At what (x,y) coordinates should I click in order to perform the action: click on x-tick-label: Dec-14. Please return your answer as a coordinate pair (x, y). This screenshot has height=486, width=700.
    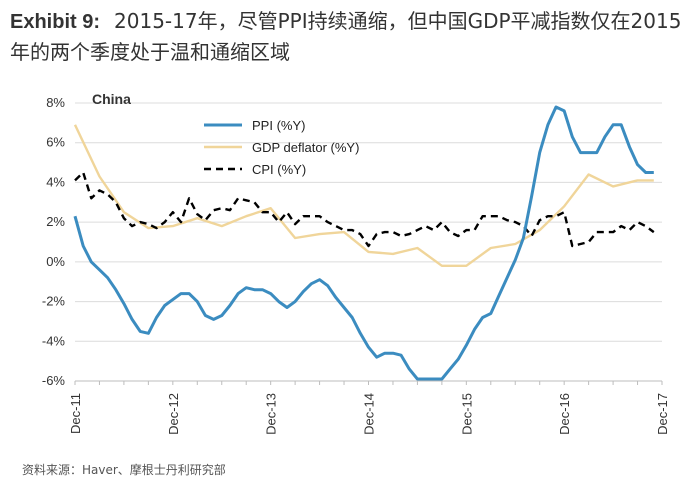
    Looking at the image, I should click on (369, 414).